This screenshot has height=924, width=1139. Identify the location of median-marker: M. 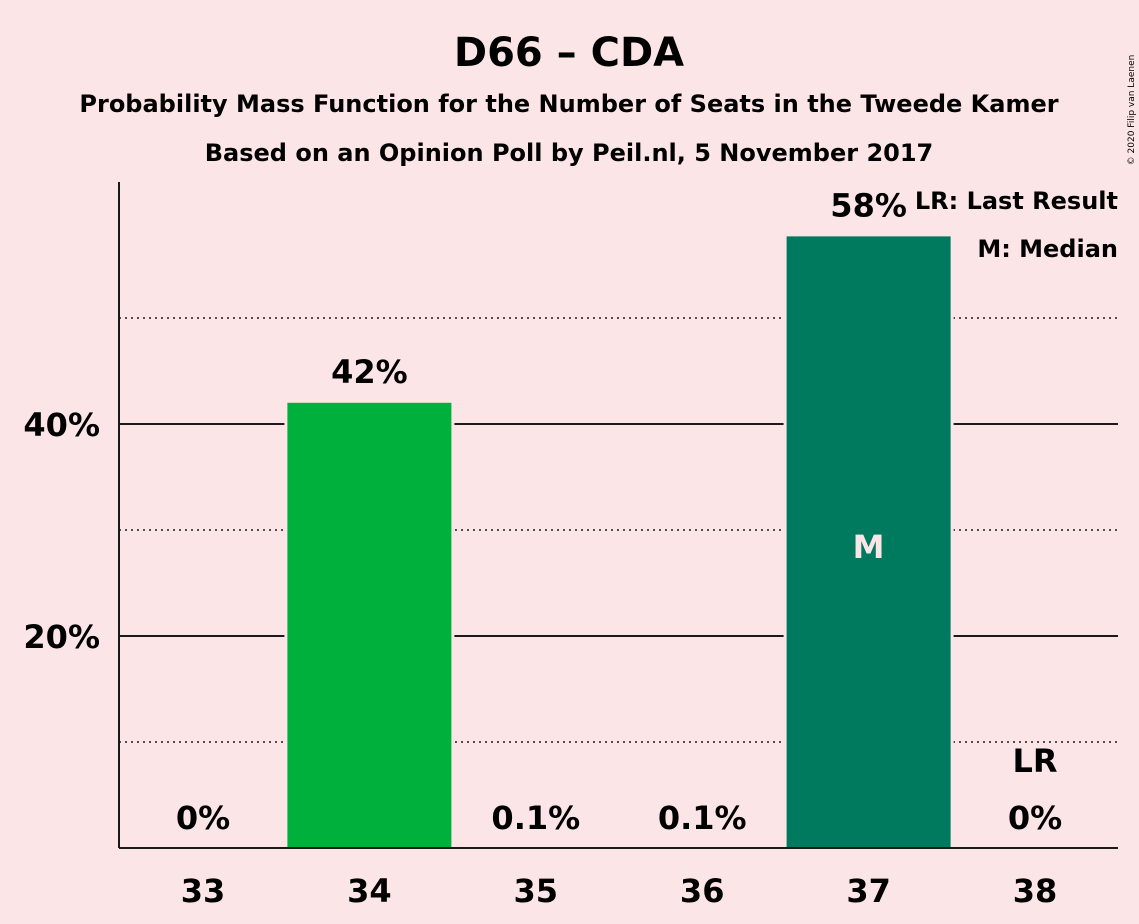
(869, 547).